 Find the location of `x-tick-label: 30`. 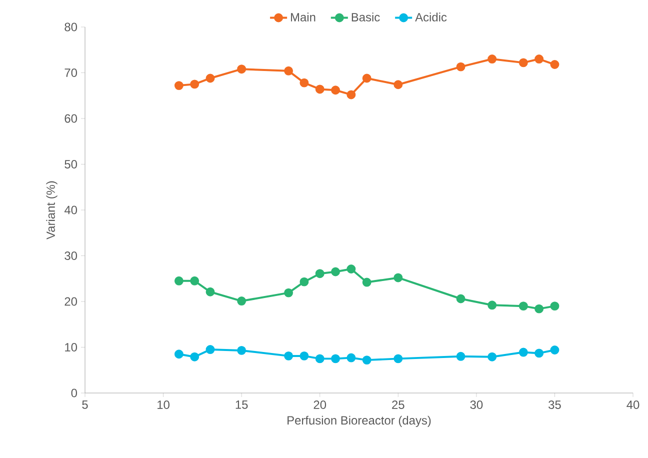

x-tick-label: 30 is located at coordinates (476, 404).